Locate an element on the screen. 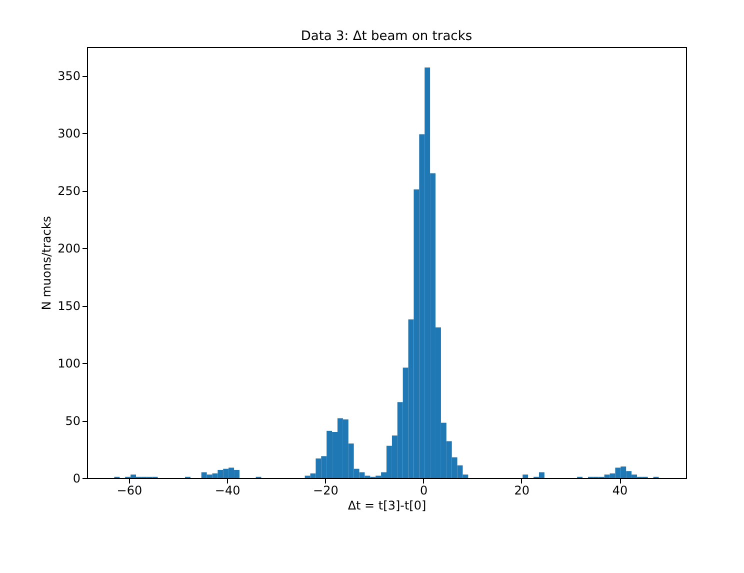  x-tick-label: −20 is located at coordinates (325, 491).